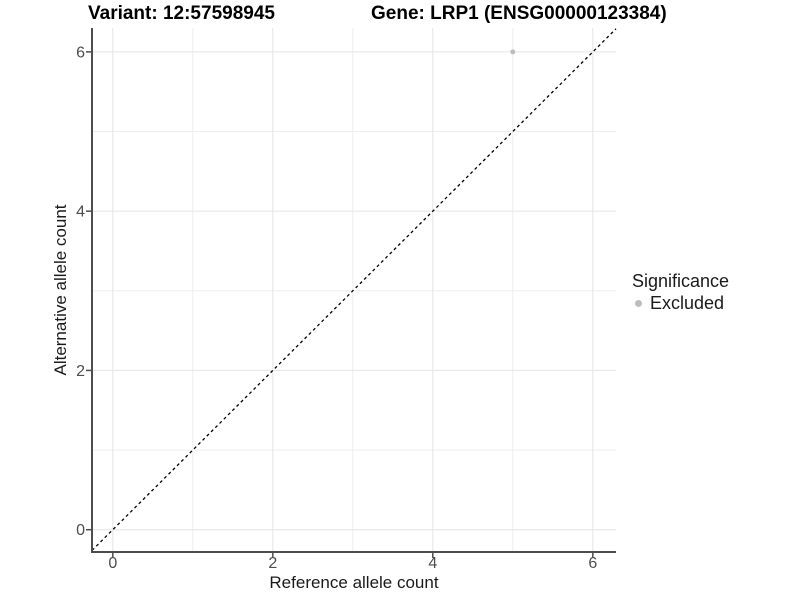  I want to click on legend-item-label: Excluded, so click(687, 303).